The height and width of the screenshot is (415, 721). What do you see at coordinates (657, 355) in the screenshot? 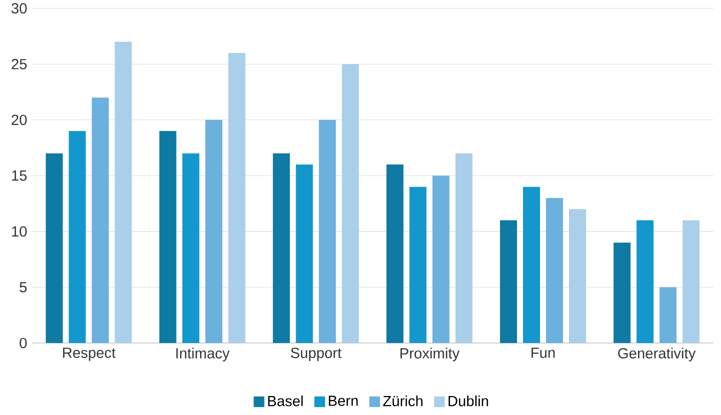
I see `x-tick-label: Generativity` at bounding box center [657, 355].